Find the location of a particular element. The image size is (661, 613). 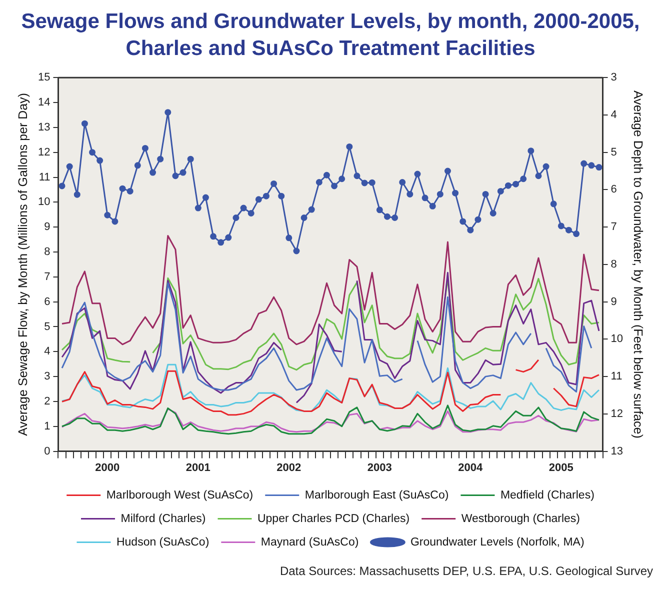

y-tick-label: 6 is located at coordinates (47, 302).